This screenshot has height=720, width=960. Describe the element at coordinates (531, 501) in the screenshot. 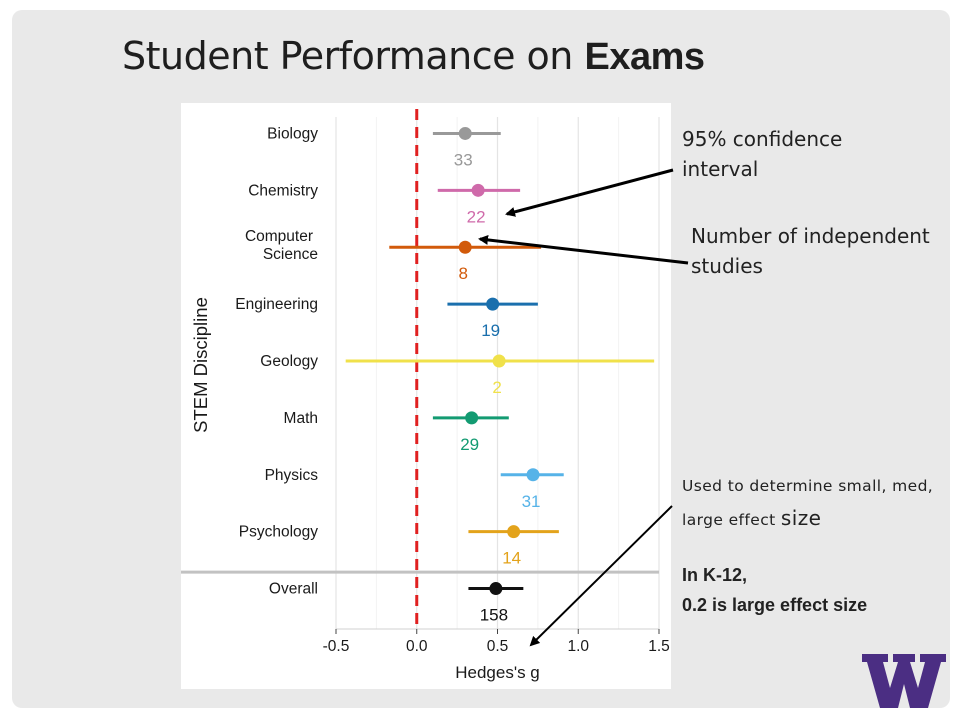

I see `study-count-label: 31` at that location.